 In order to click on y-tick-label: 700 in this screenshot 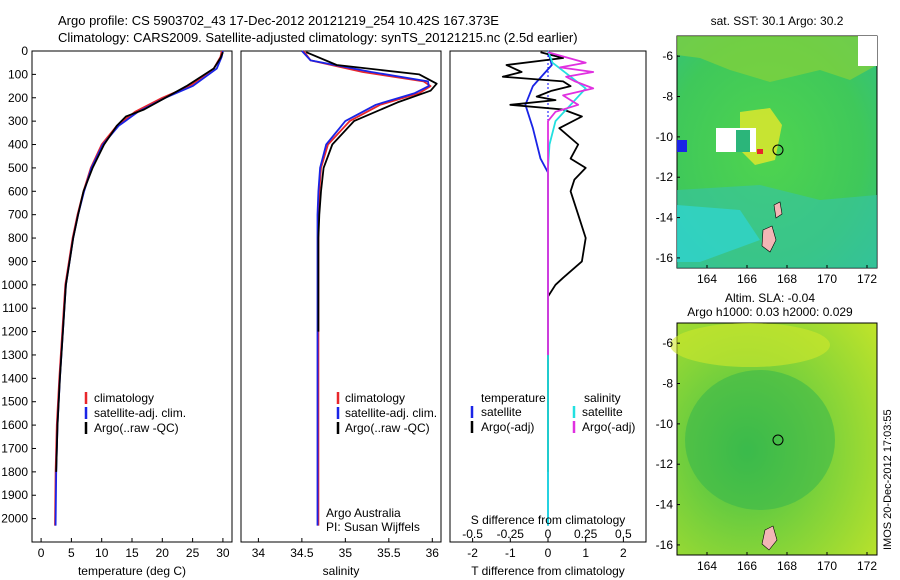, I will do `click(18, 215)`.